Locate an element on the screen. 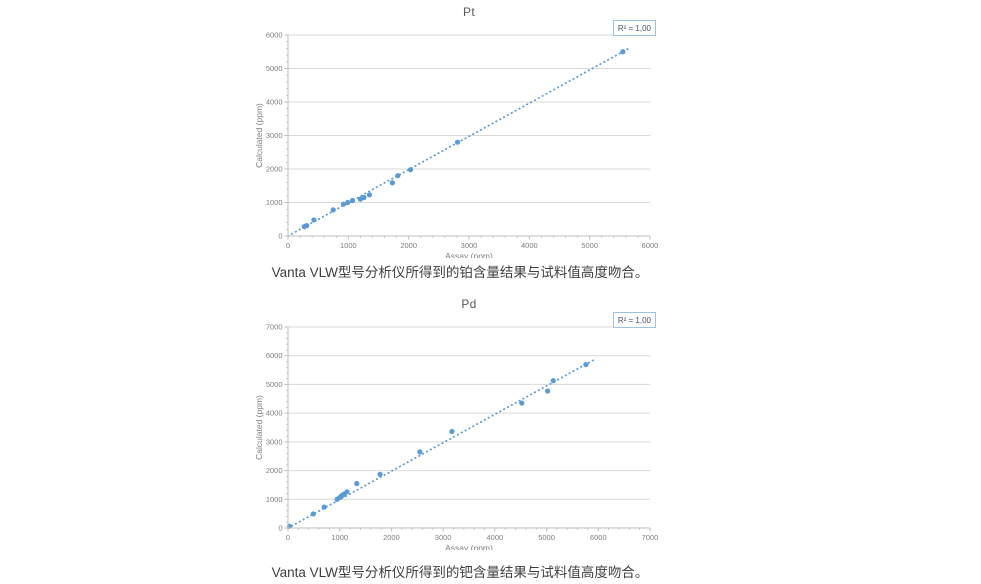 The image size is (981, 584). pd-r2-legend-box: R² = 1,00 is located at coordinates (634, 320).